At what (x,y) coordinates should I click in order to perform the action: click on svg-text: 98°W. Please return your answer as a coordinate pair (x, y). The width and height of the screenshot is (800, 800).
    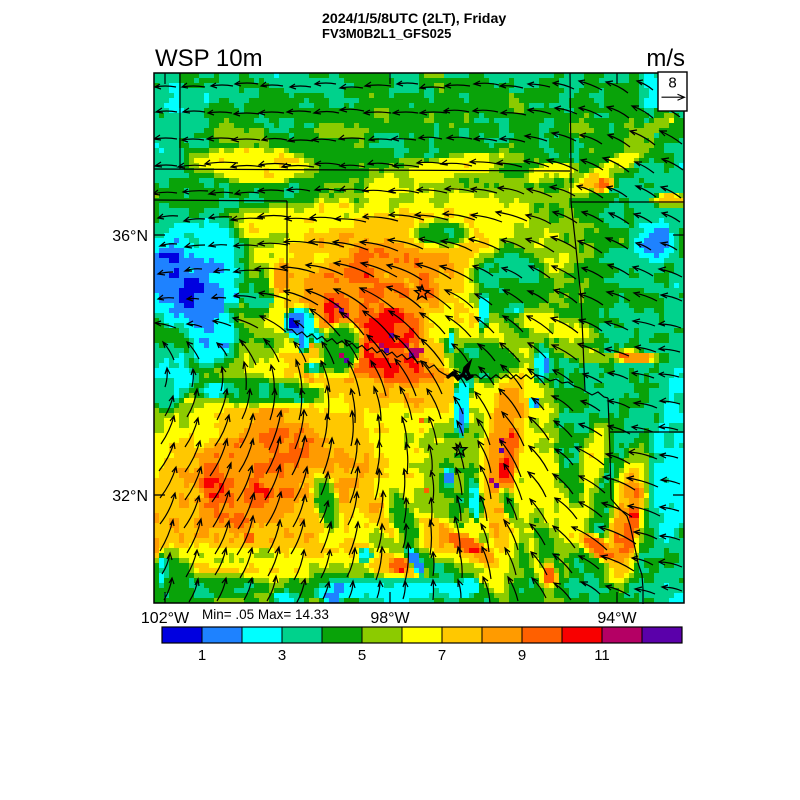
    Looking at the image, I should click on (390, 618).